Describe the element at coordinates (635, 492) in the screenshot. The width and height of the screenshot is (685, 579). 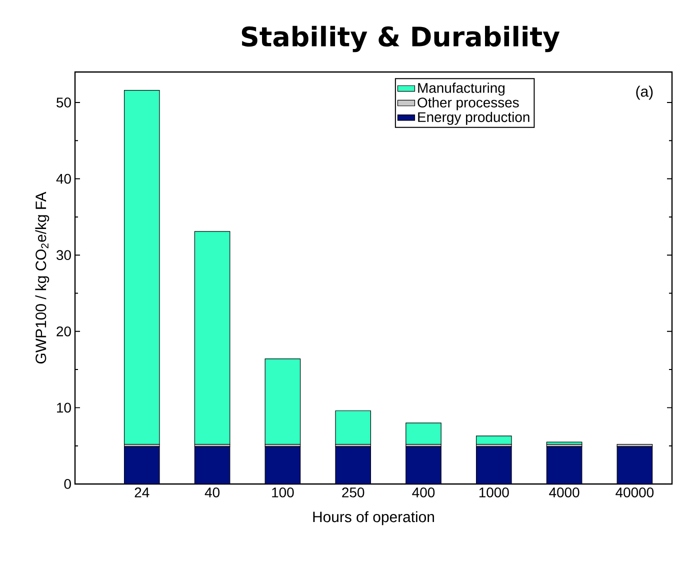
I see `x-tick-label: 40000` at that location.